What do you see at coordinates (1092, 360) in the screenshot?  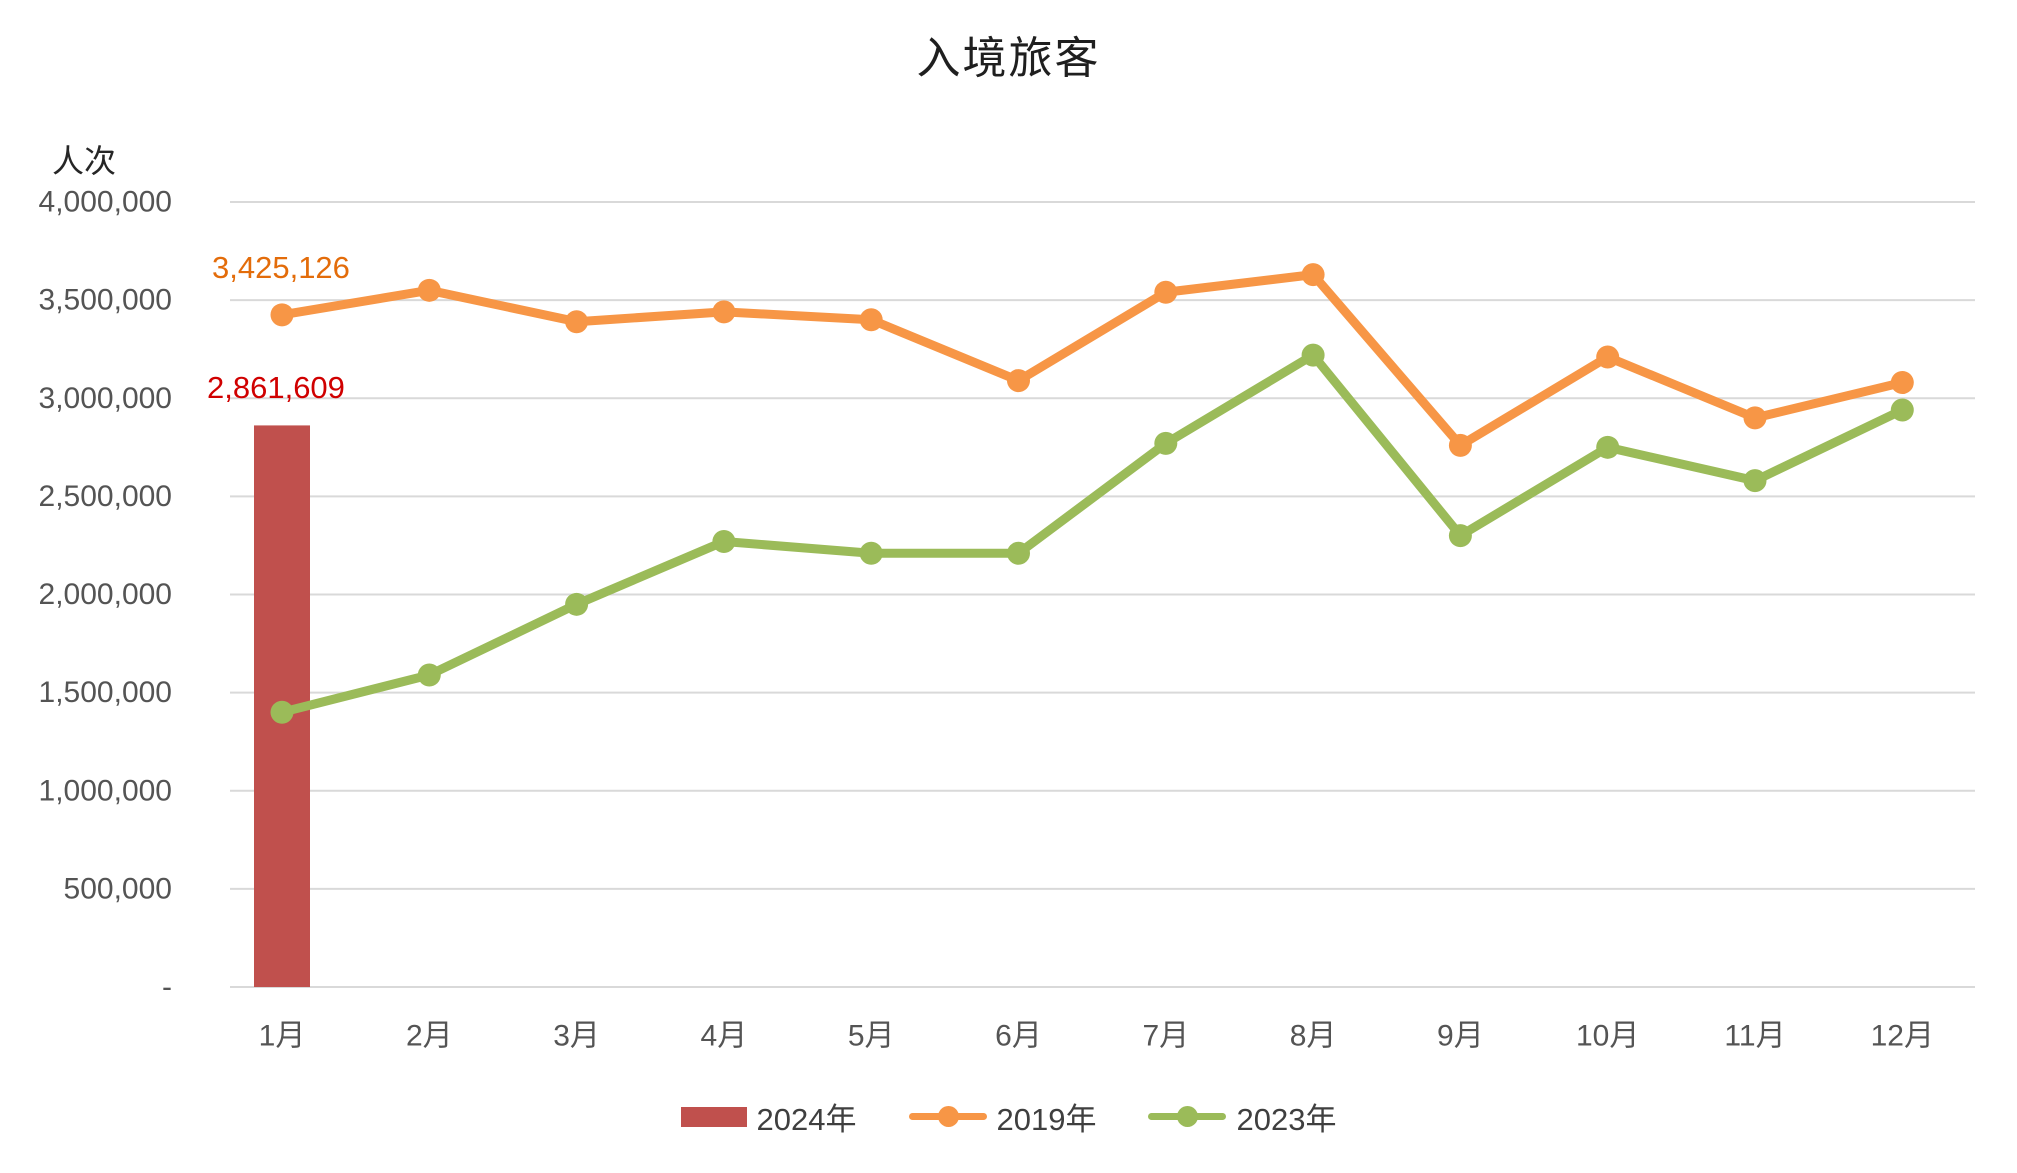 I see `line-2019年` at bounding box center [1092, 360].